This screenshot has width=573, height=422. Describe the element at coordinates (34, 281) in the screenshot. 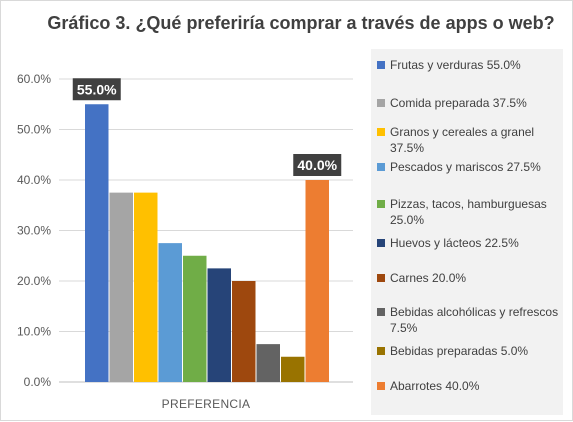

I see `y-tick-label: 20.0%` at that location.